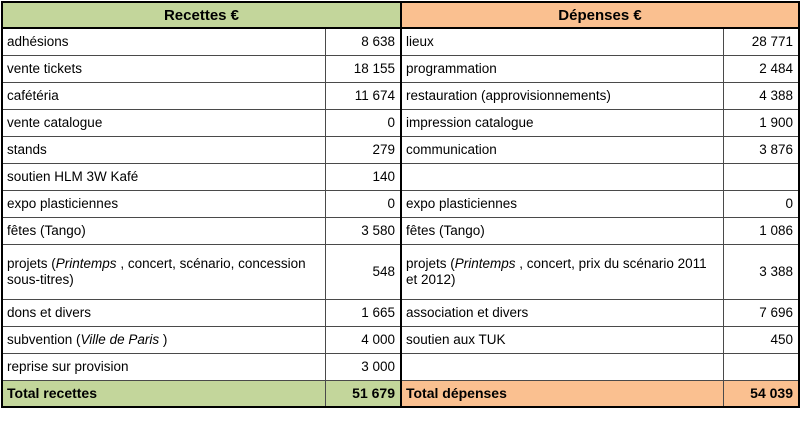  I want to click on table-row: stands 279 communication 3 876, so click(400, 149).